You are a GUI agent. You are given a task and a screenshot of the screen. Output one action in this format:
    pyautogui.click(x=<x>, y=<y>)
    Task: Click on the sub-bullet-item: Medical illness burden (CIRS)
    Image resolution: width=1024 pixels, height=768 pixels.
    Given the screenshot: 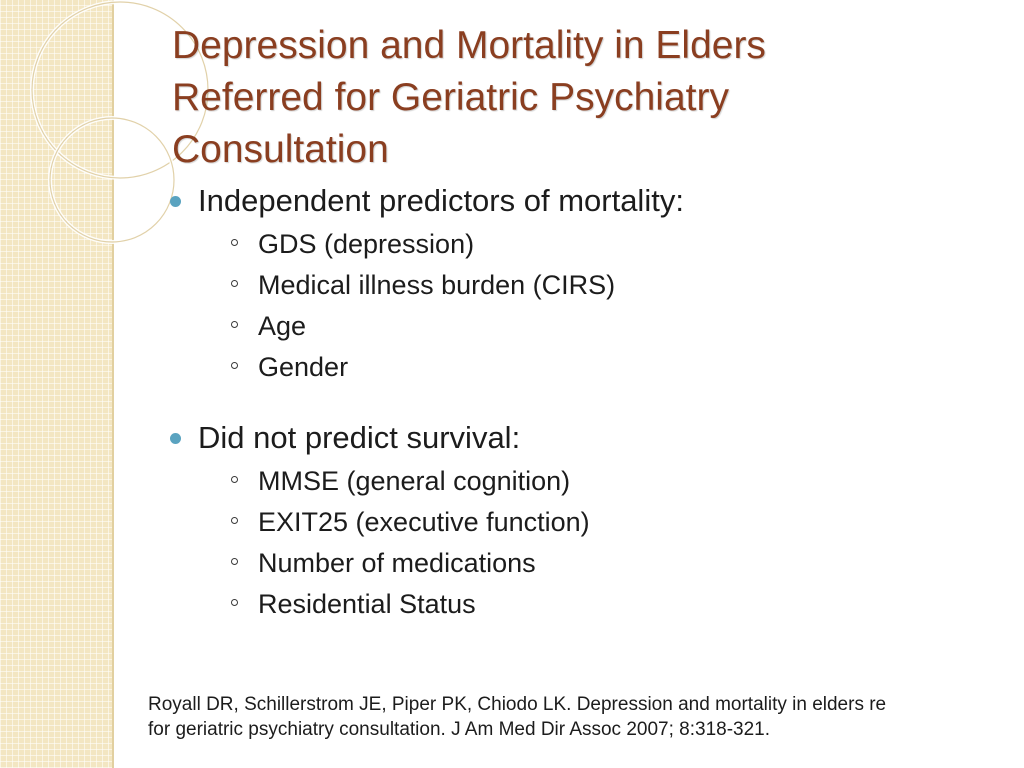 What is the action you would take?
    pyautogui.click(x=603, y=285)
    